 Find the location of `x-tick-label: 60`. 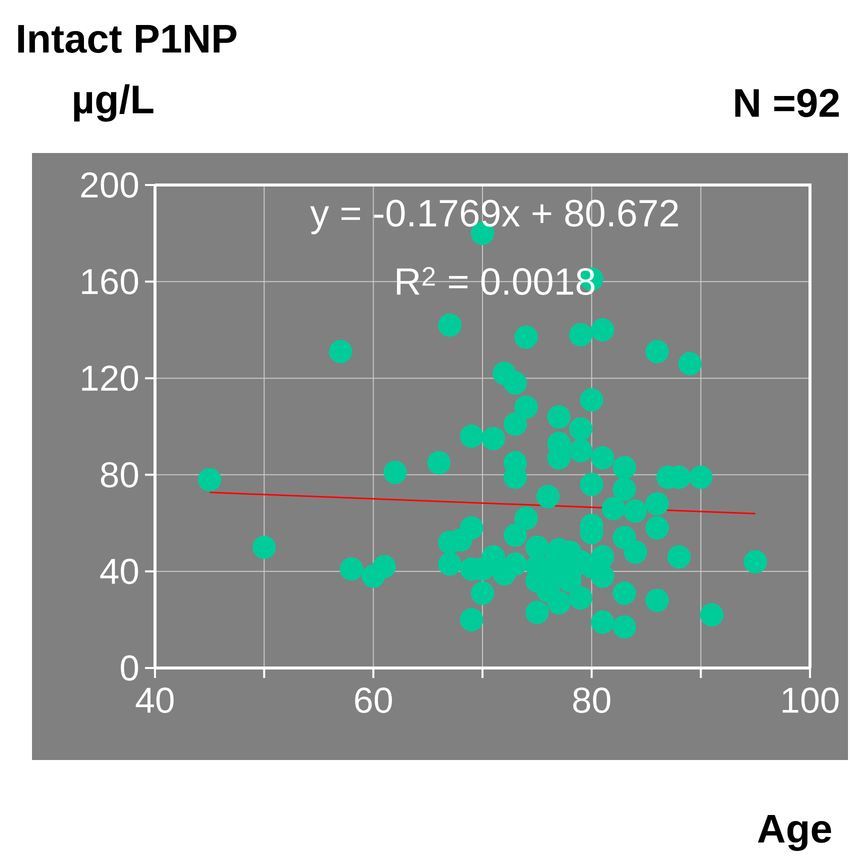

x-tick-label: 60 is located at coordinates (373, 701).